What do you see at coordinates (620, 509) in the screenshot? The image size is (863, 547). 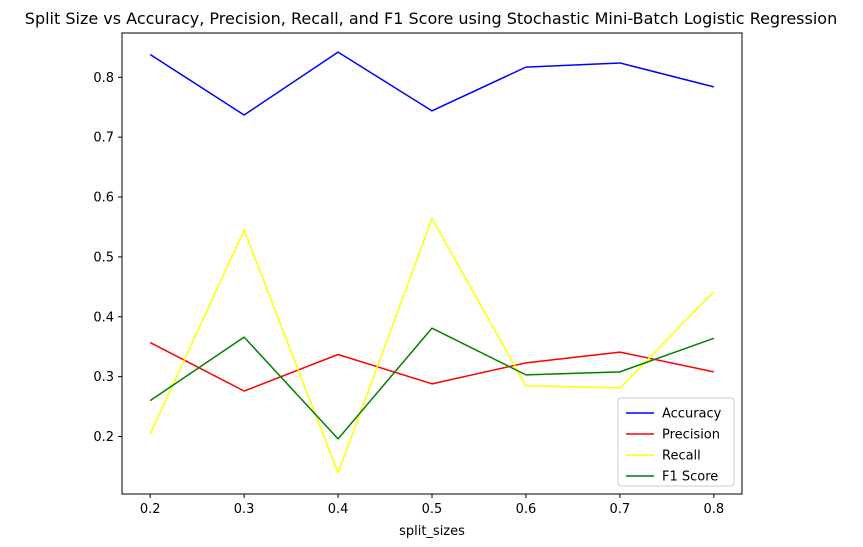 I see `x-tick-label: 0.7` at bounding box center [620, 509].